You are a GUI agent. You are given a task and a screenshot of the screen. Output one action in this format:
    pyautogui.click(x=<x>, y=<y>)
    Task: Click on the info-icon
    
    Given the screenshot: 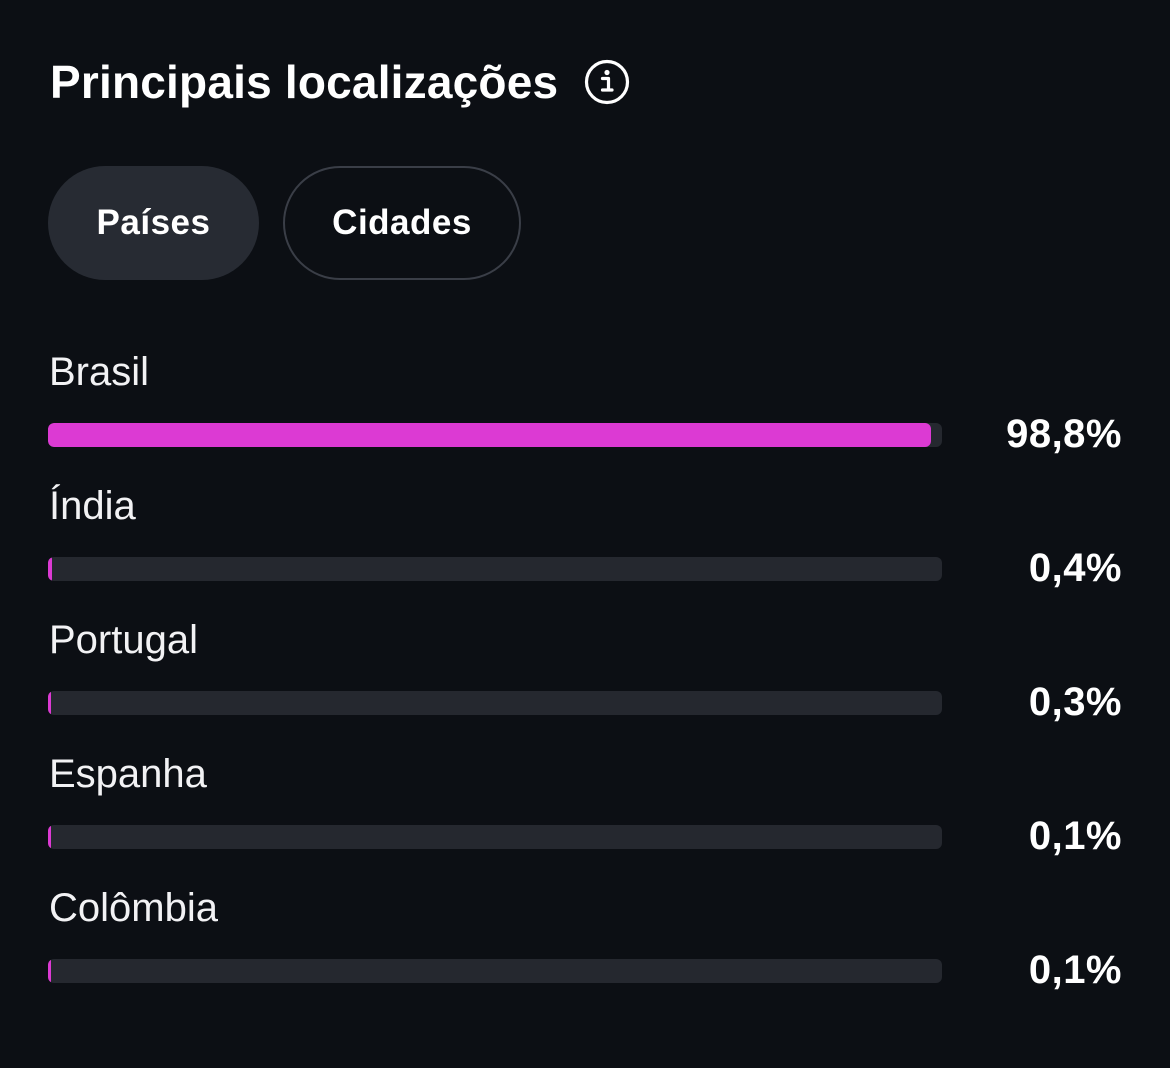 What is the action you would take?
    pyautogui.click(x=607, y=82)
    